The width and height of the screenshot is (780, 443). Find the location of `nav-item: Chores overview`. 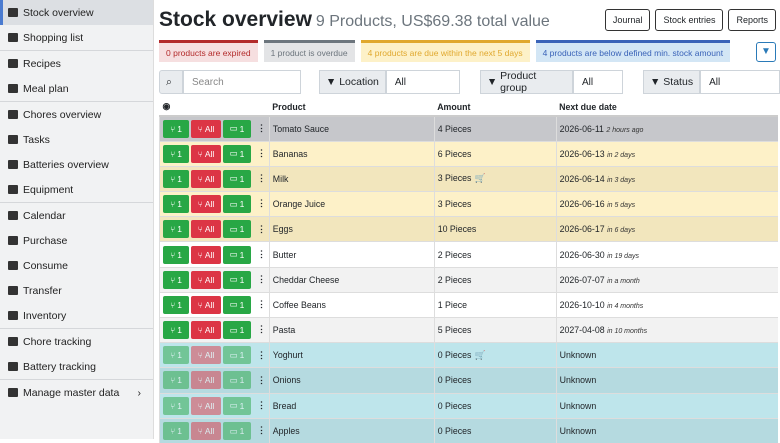

nav-item: Chores overview is located at coordinates (76, 114).